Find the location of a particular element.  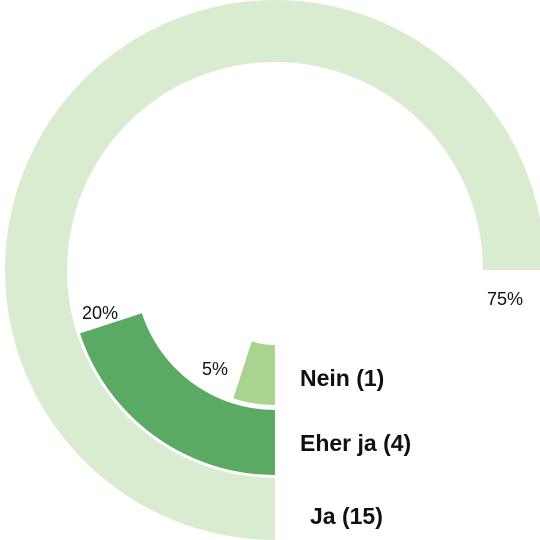

legend-label: Ja (15) is located at coordinates (346, 516).